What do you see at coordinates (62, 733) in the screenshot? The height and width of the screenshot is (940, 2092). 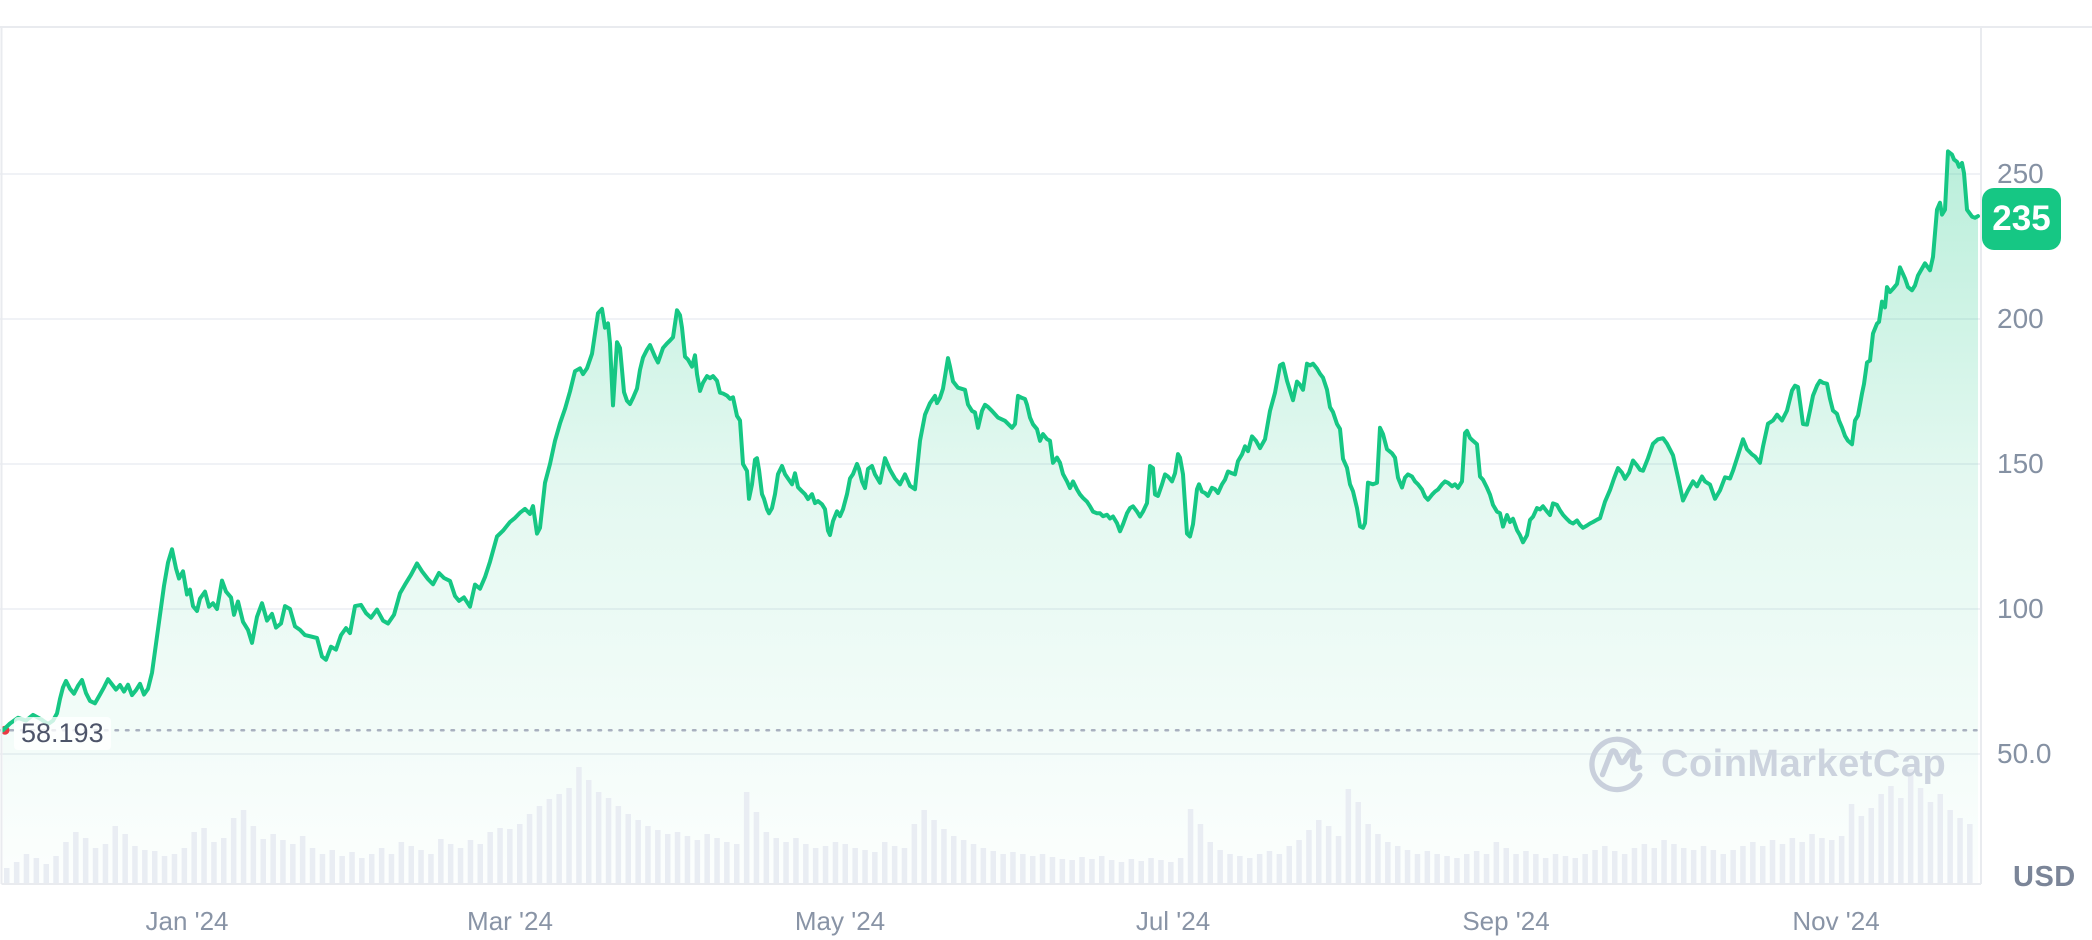 I see `open-price-label: 58.193` at bounding box center [62, 733].